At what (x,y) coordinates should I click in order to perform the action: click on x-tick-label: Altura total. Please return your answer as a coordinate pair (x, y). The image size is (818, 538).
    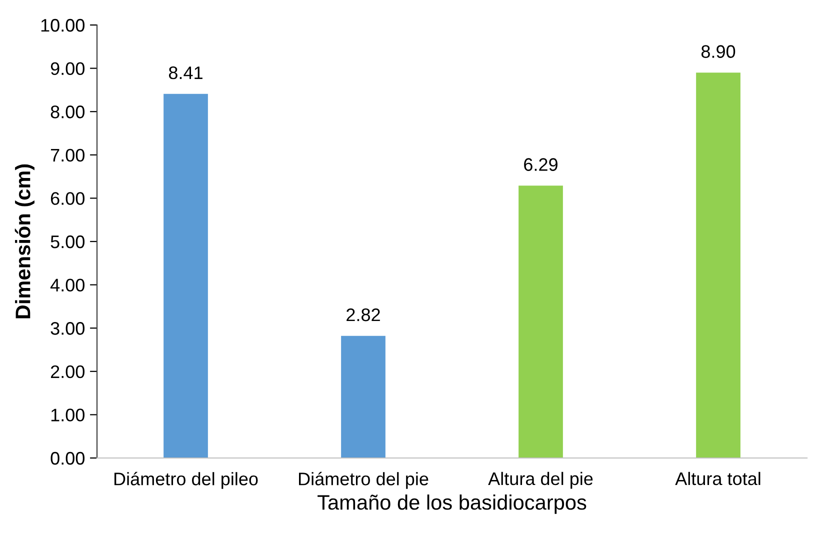
    Looking at the image, I should click on (717, 479).